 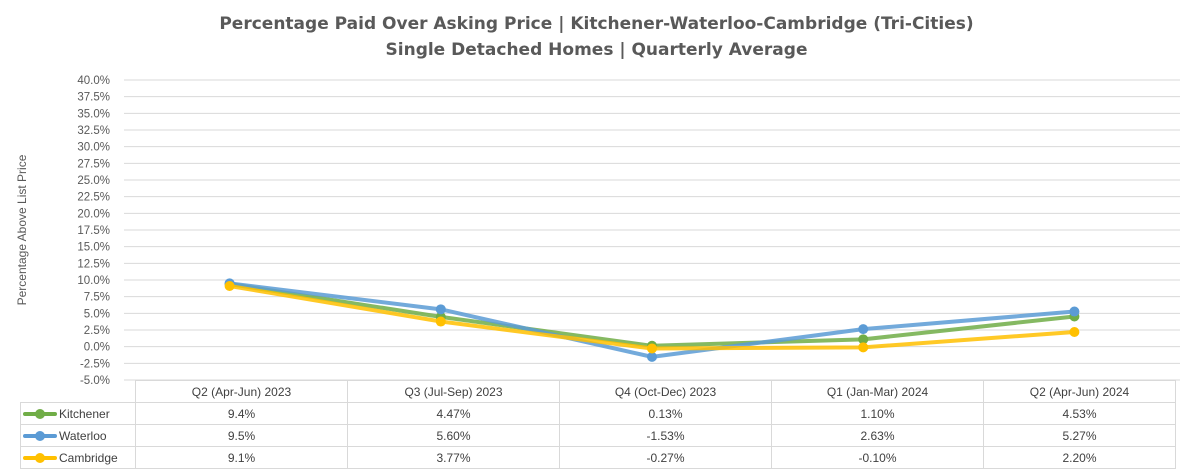 What do you see at coordinates (1079, 391) in the screenshot?
I see `x-category-label: Q2 (Apr-Jun) 2024` at bounding box center [1079, 391].